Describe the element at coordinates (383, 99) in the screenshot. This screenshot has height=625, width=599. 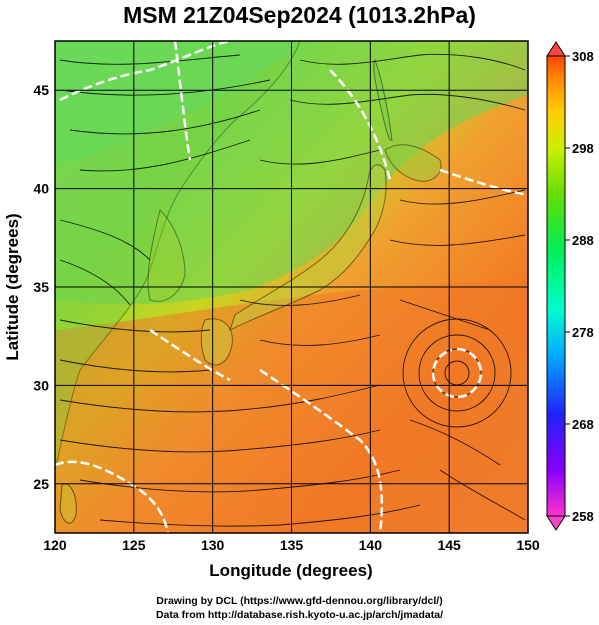
I see `sakhalin-island` at that location.